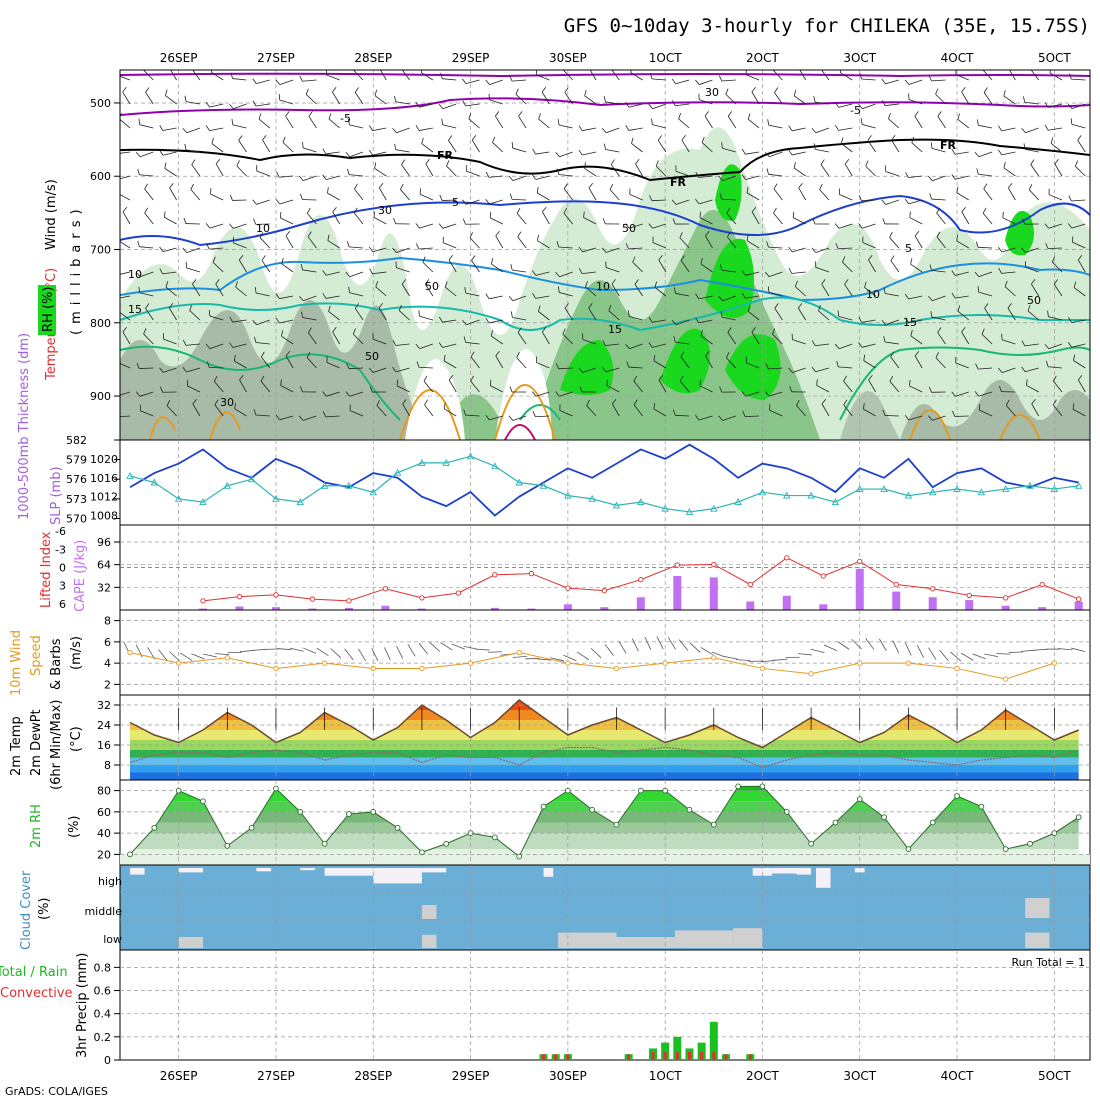 The height and width of the screenshot is (1100, 1100). I want to click on precip-ylabel-conv: Convective, so click(36, 993).